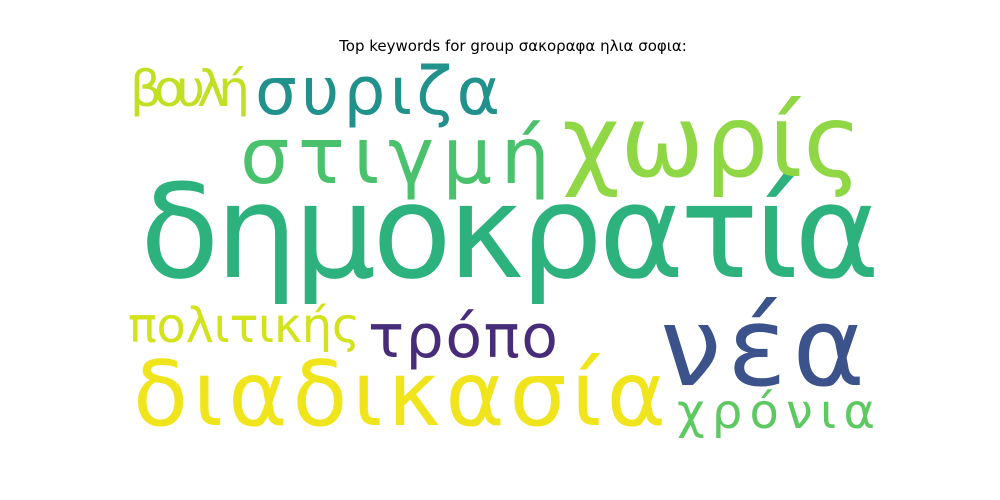  What do you see at coordinates (463, 337) in the screenshot?
I see `word-7: τρόπο` at bounding box center [463, 337].